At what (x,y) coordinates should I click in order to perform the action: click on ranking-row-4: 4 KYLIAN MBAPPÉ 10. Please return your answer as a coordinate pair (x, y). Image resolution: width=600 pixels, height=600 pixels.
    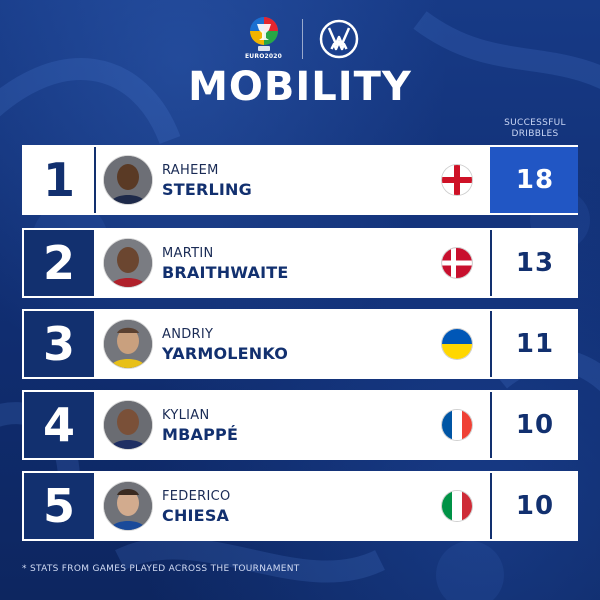
    Looking at the image, I should click on (300, 425).